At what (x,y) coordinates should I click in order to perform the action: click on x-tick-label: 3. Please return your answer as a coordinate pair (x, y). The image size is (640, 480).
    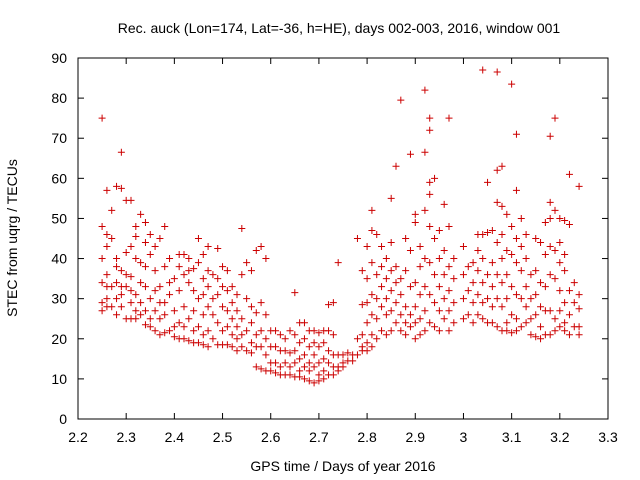
    Looking at the image, I should click on (464, 437).